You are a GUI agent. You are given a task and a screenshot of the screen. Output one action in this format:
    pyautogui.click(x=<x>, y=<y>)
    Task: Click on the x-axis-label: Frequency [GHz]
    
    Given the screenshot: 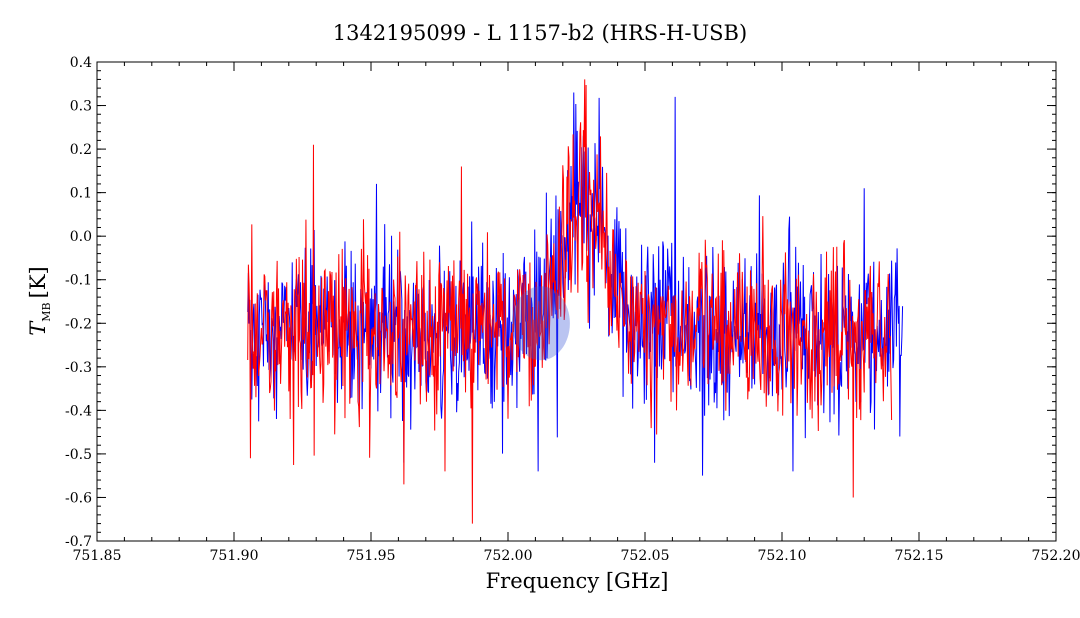 What is the action you would take?
    pyautogui.click(x=577, y=581)
    